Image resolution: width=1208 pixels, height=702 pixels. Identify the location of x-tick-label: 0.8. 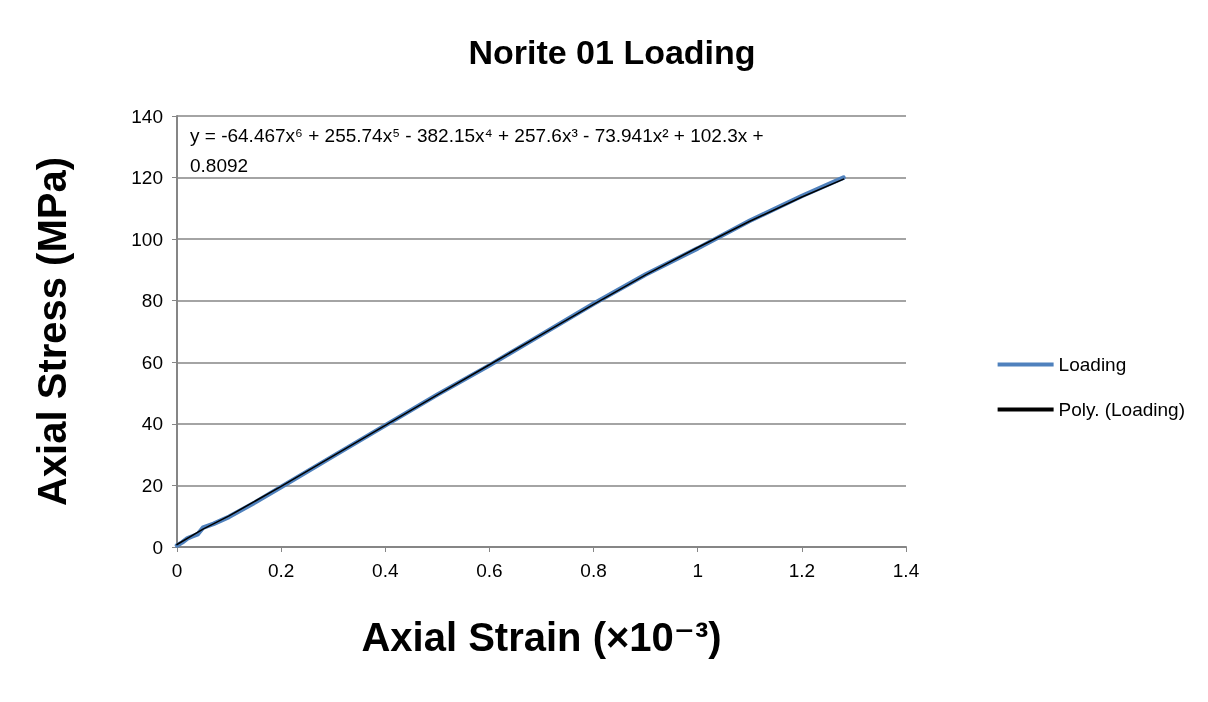
(593, 570).